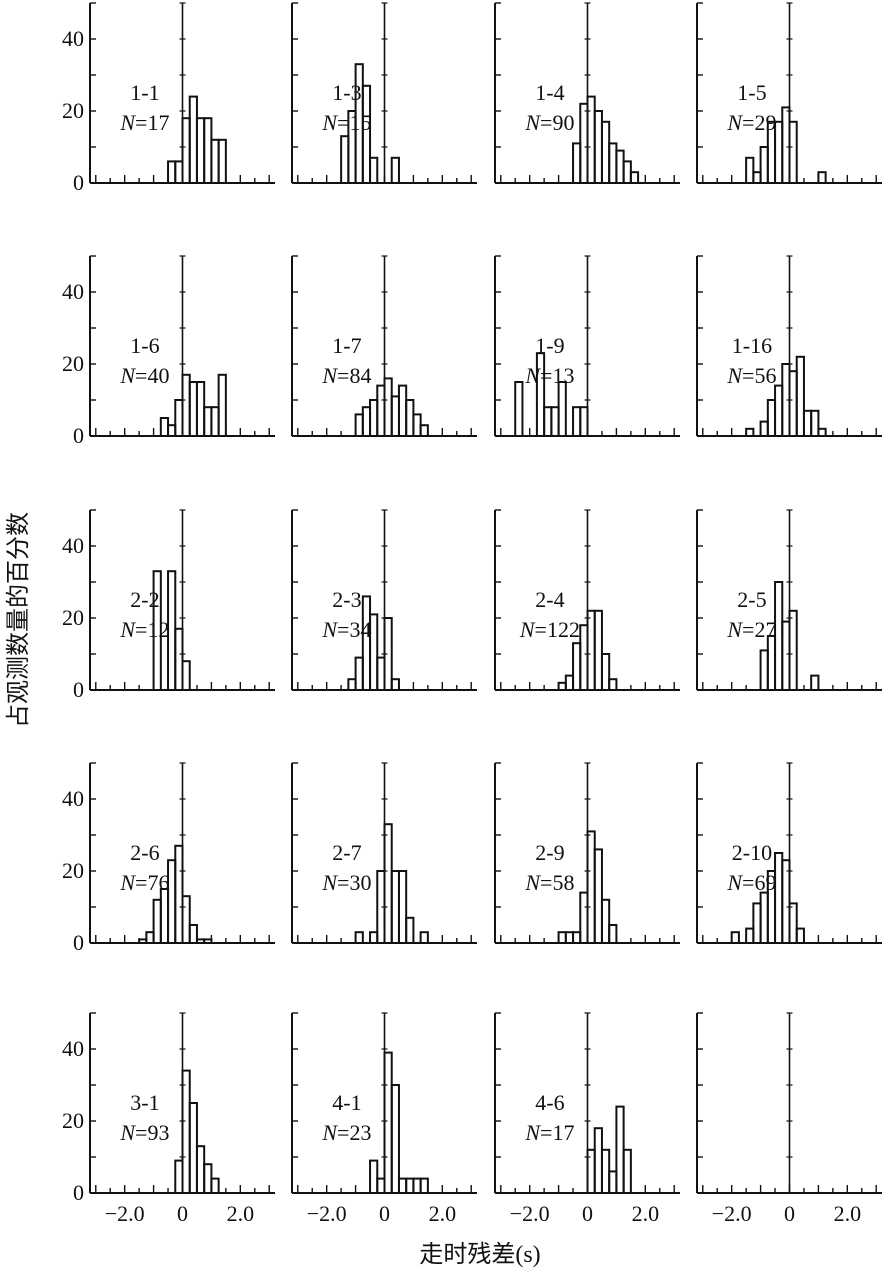  I want to click on y-tick-label: 0, so click(78, 942).